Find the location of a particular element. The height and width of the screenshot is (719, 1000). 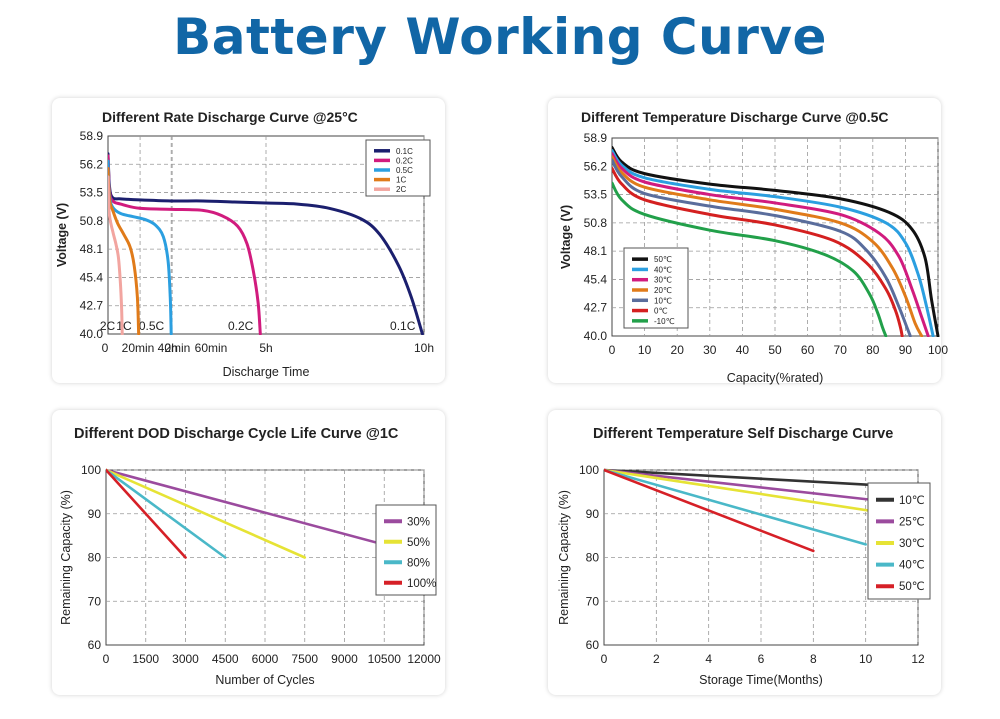

x-tick-label: 2h is located at coordinates (171, 348).